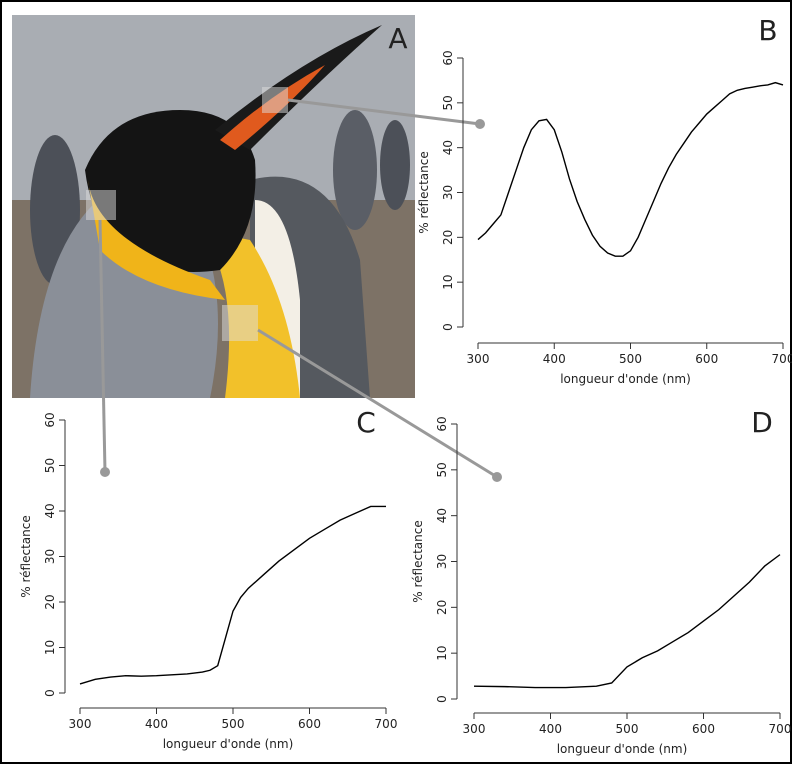 The height and width of the screenshot is (764, 792). I want to click on panel-label: B, so click(767, 30).